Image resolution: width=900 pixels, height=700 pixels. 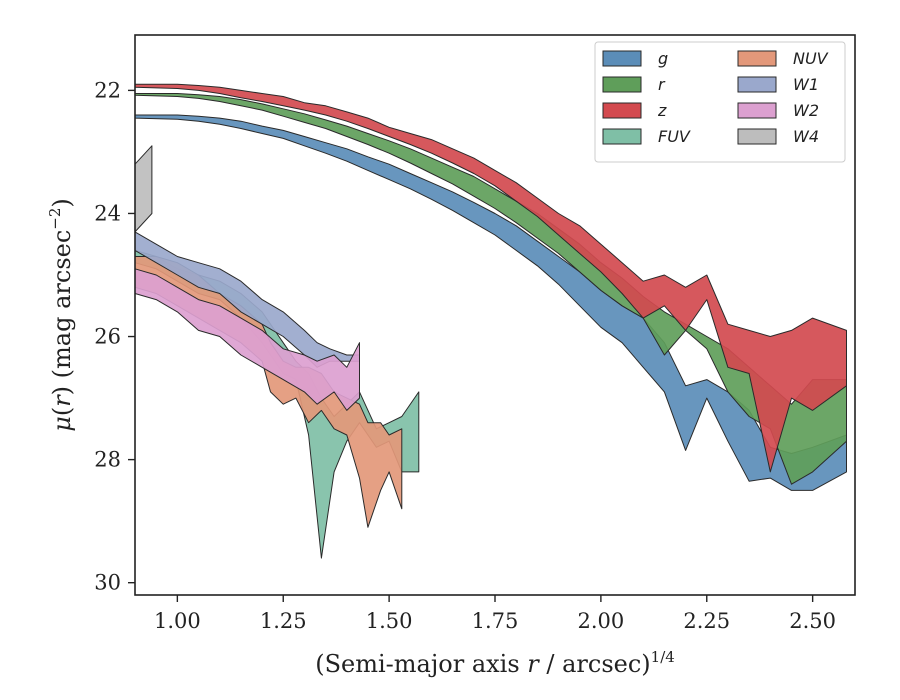 I want to click on x-tick-label: 1.75, so click(x=495, y=621).